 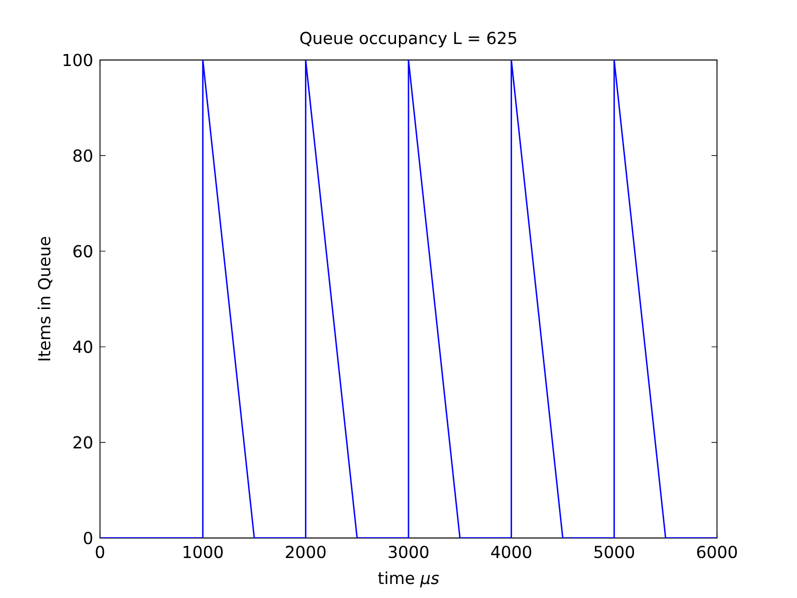 What do you see at coordinates (511, 552) in the screenshot?
I see `x-tick-label: 4000` at bounding box center [511, 552].